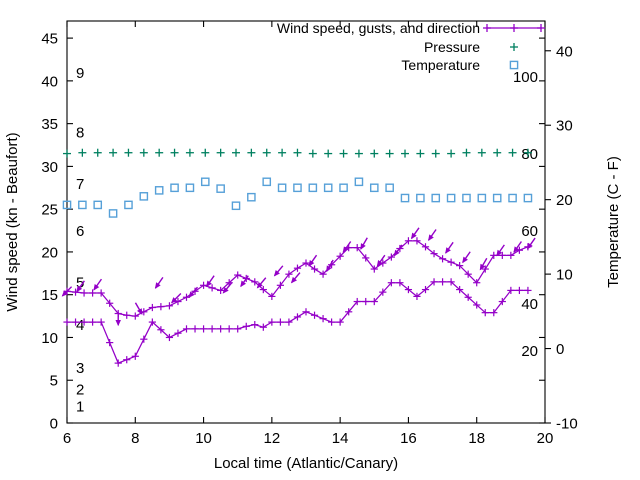 Image resolution: width=640 pixels, height=480 pixels. Describe the element at coordinates (529, 304) in the screenshot. I see `pressure-scale-label: 40` at that location.